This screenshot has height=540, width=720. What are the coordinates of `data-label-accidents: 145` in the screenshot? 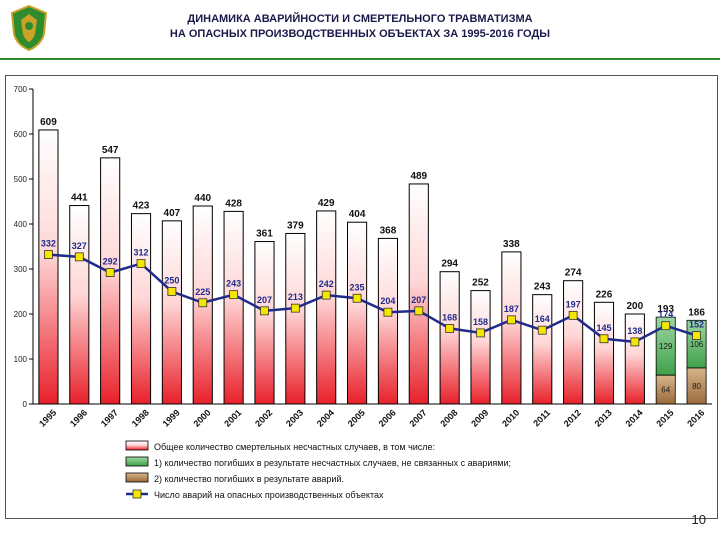 It's located at (603, 328).